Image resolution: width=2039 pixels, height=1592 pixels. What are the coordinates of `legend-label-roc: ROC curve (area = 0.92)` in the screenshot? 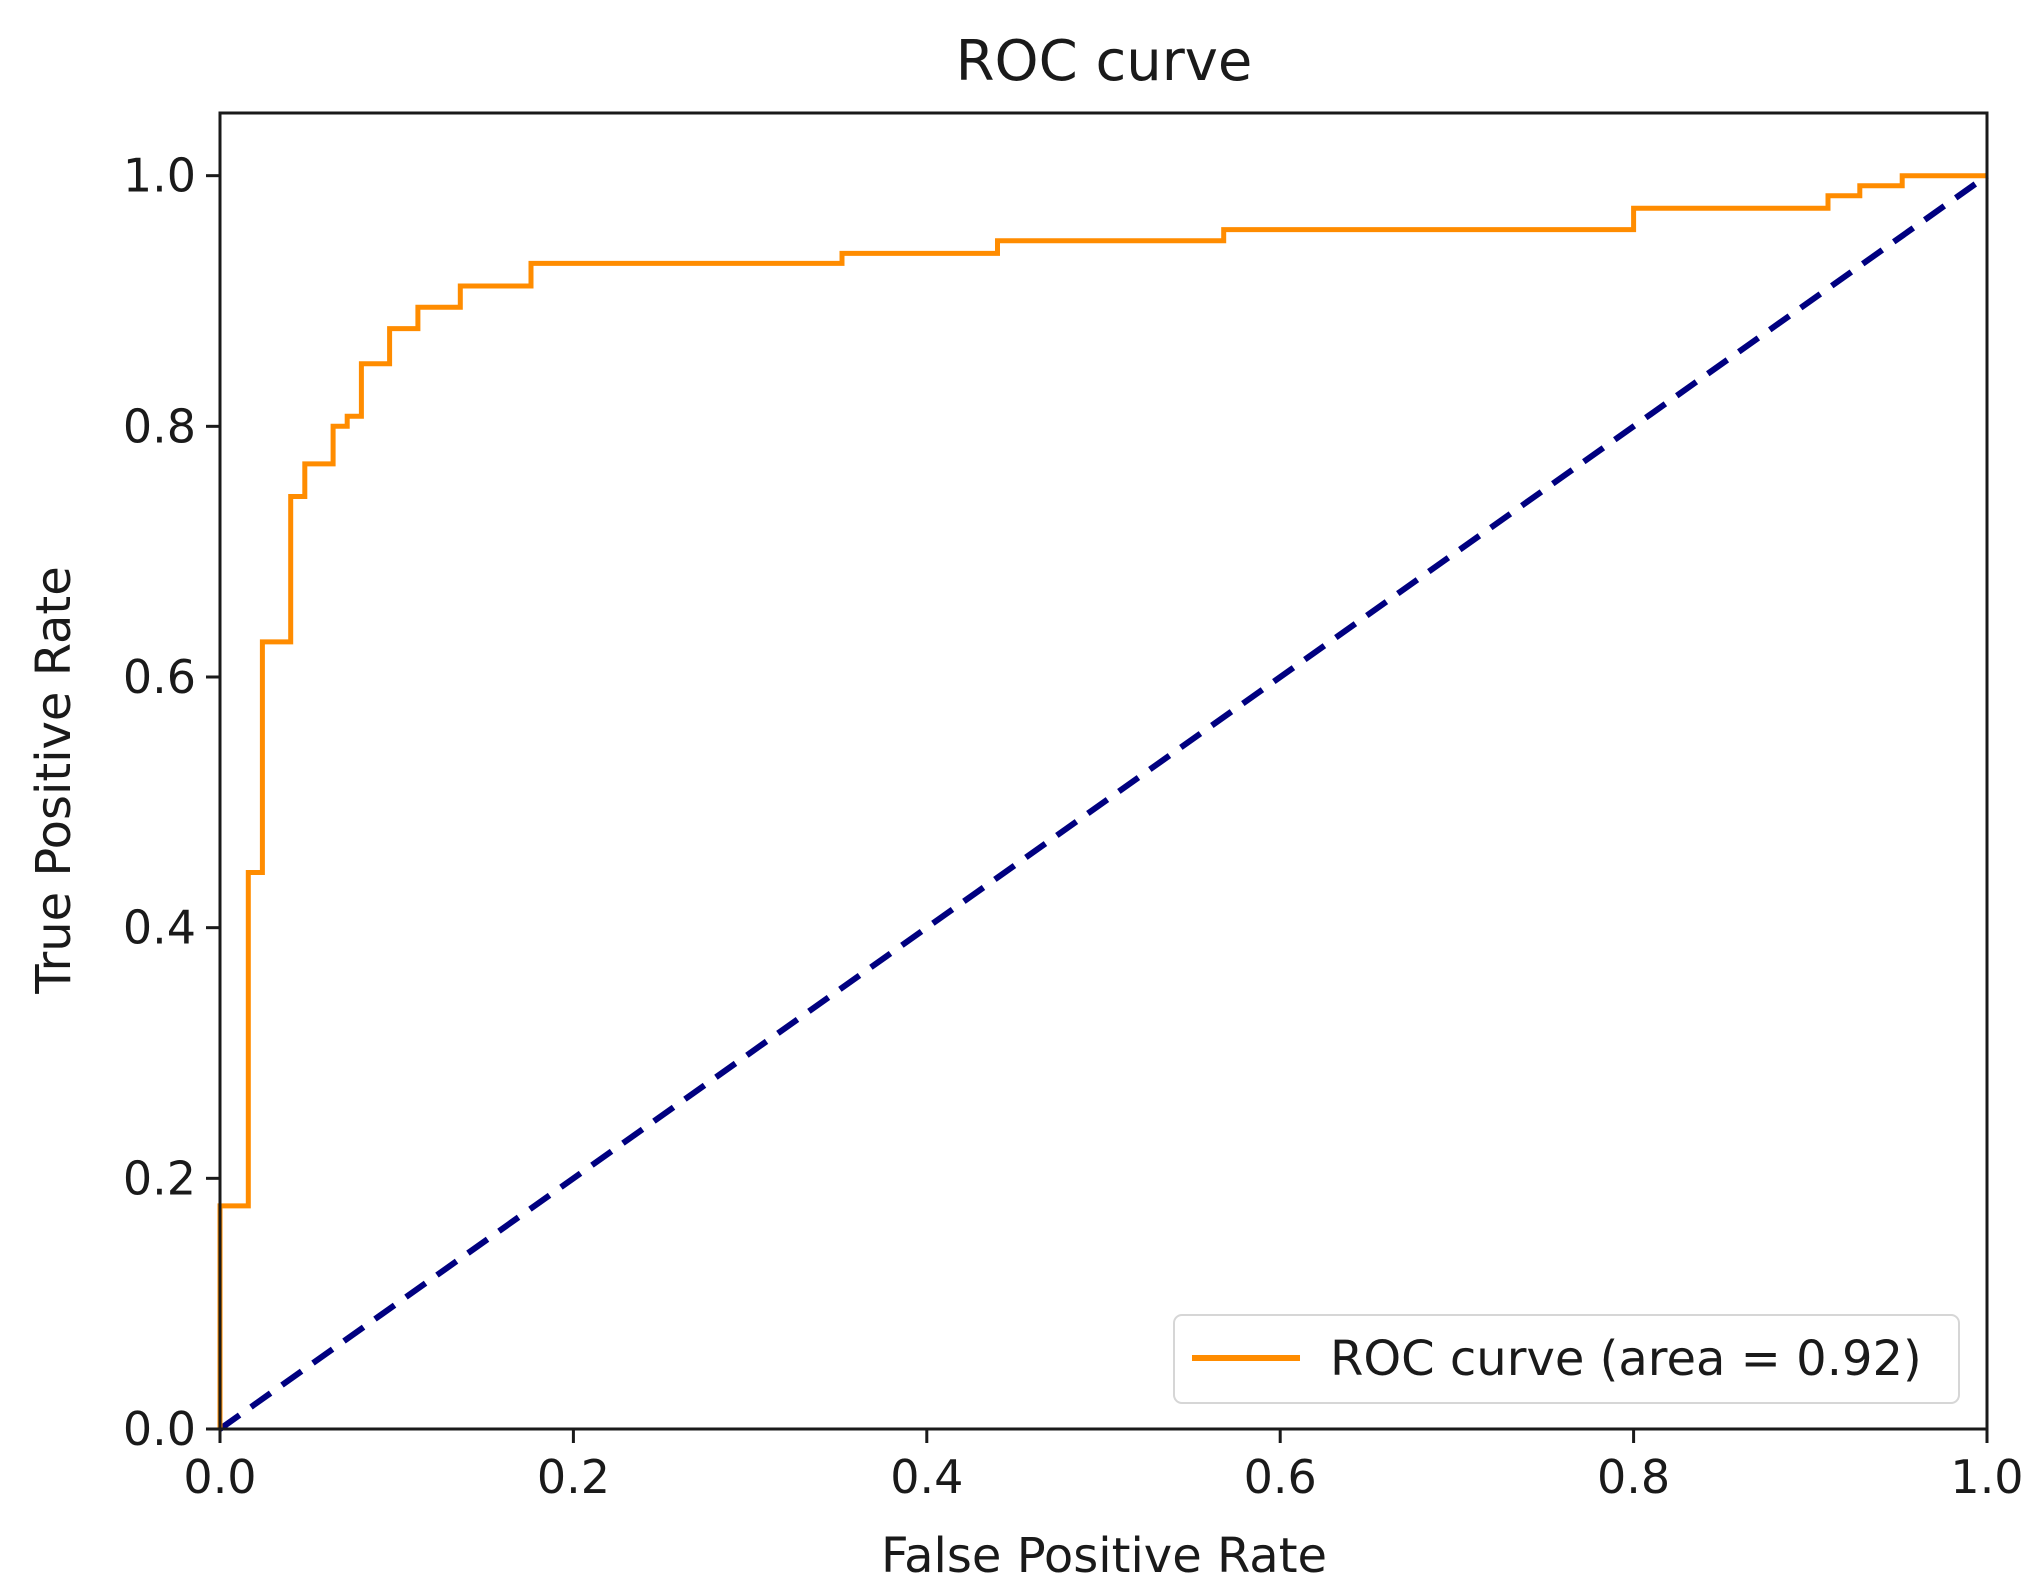 It's located at (1626, 1359).